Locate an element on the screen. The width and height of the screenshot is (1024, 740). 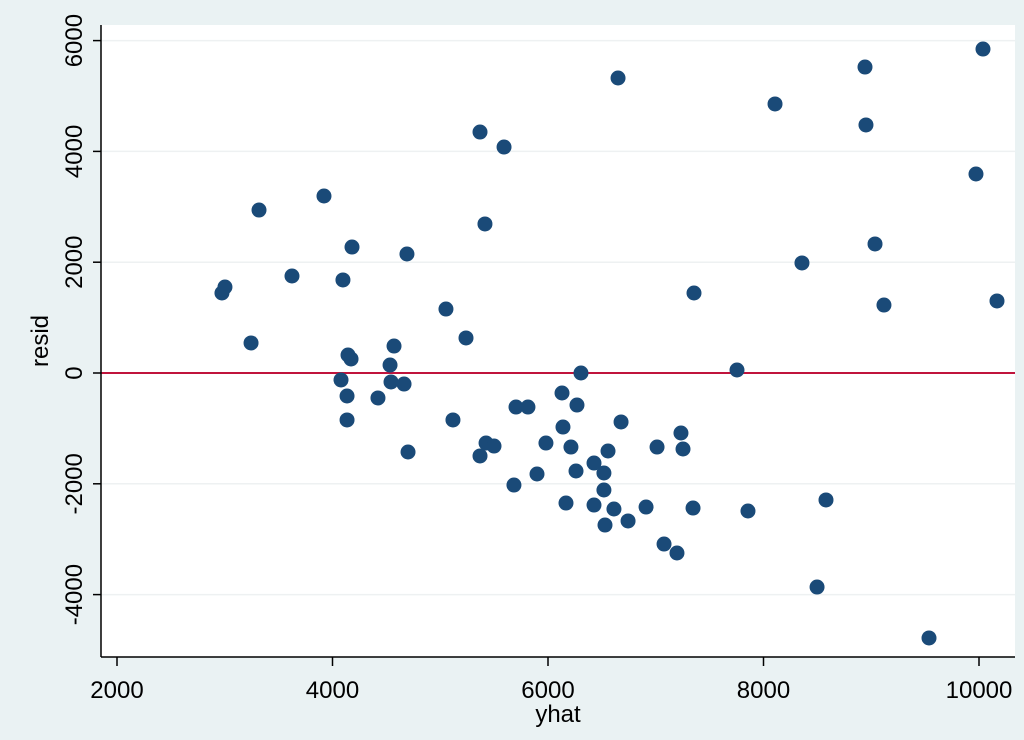
y-tick-label: 2000 is located at coordinates (74, 262).